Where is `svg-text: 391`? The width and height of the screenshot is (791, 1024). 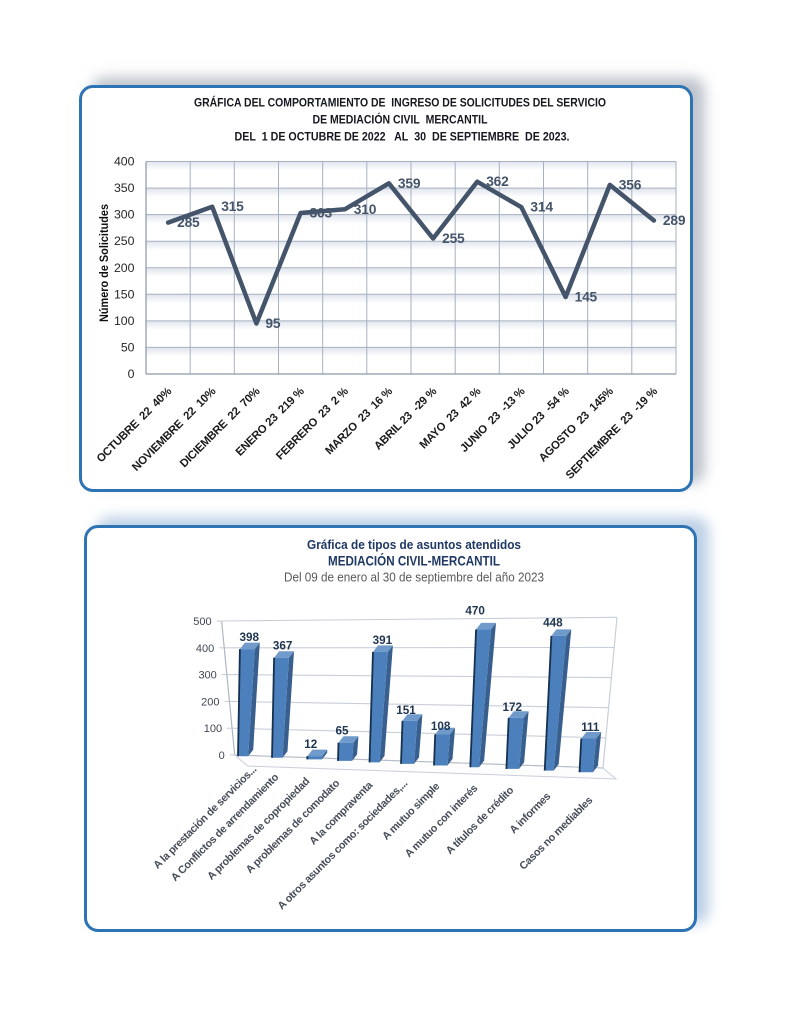
svg-text: 391 is located at coordinates (383, 640).